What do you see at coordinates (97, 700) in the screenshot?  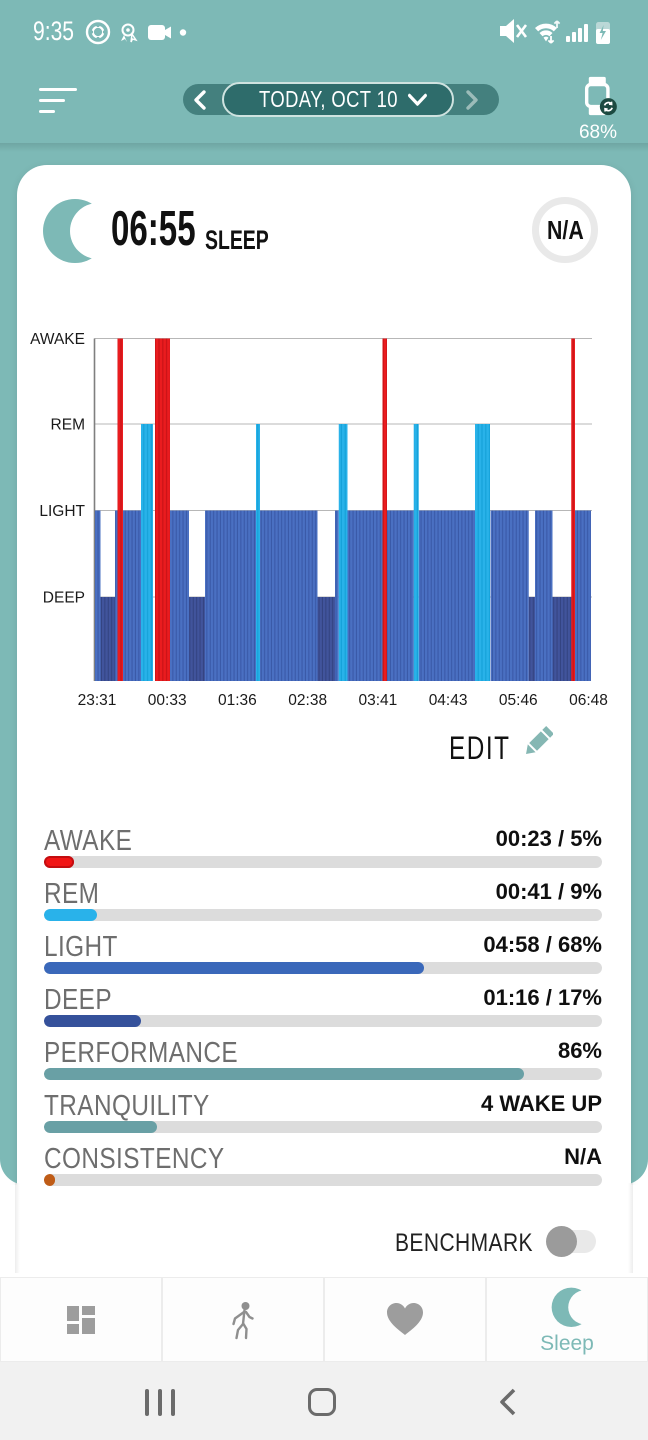 I see `svg-text: 23:31` at bounding box center [97, 700].